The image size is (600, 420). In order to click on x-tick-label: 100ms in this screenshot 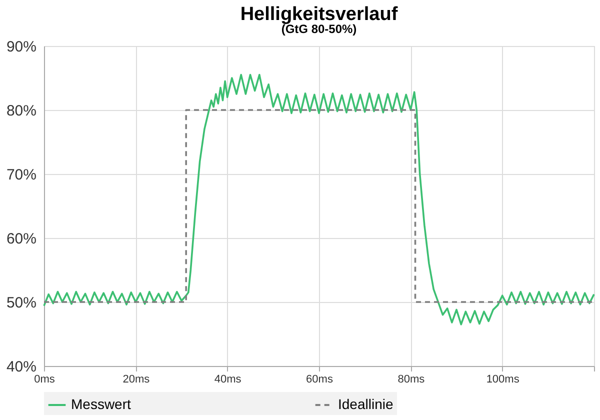, I will do `click(503, 380)`.